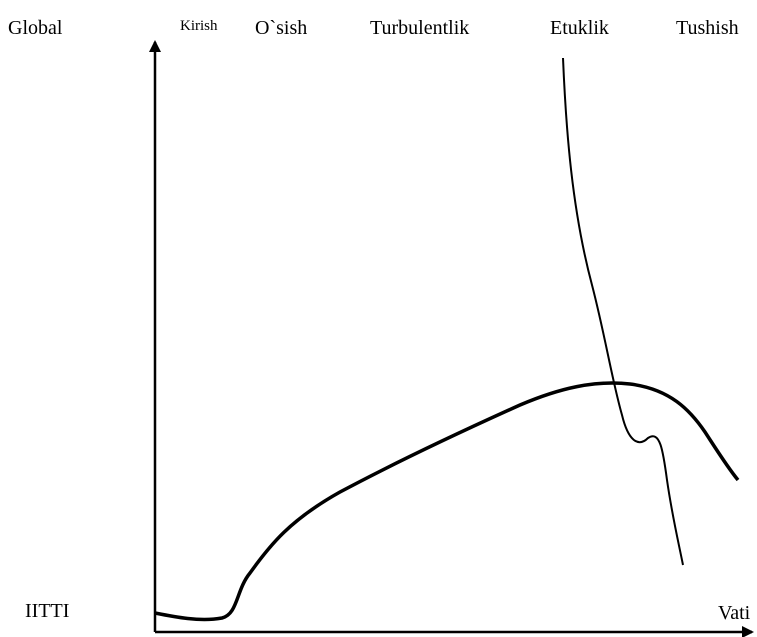  I want to click on label-global: Global, so click(35, 28).